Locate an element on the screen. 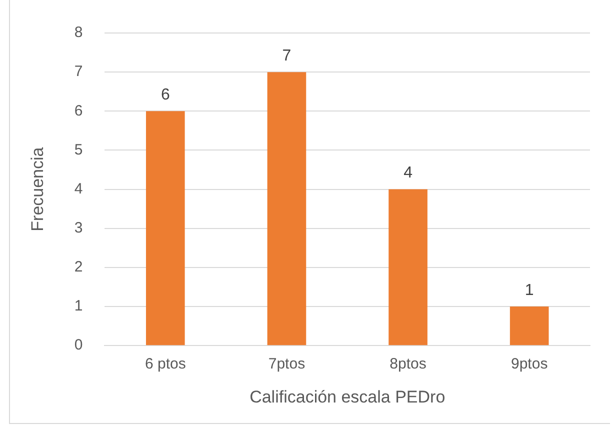 The width and height of the screenshot is (612, 425). y-tick-label: 5 is located at coordinates (78, 149).